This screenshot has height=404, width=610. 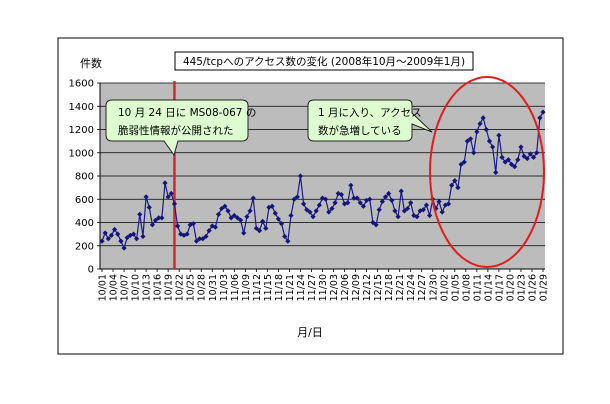 I want to click on x-tick-label: 01/08, so click(x=466, y=287).